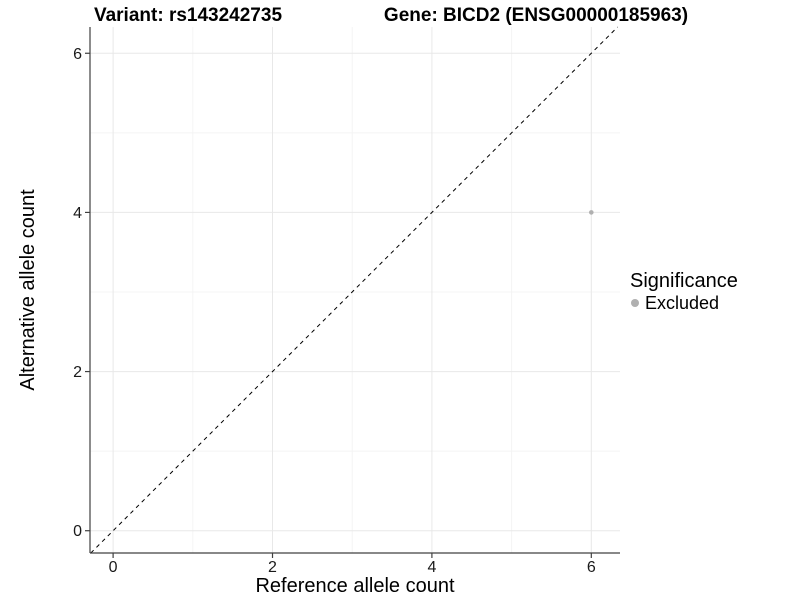  Describe the element at coordinates (431, 567) in the screenshot. I see `x-tick-label: 4` at that location.